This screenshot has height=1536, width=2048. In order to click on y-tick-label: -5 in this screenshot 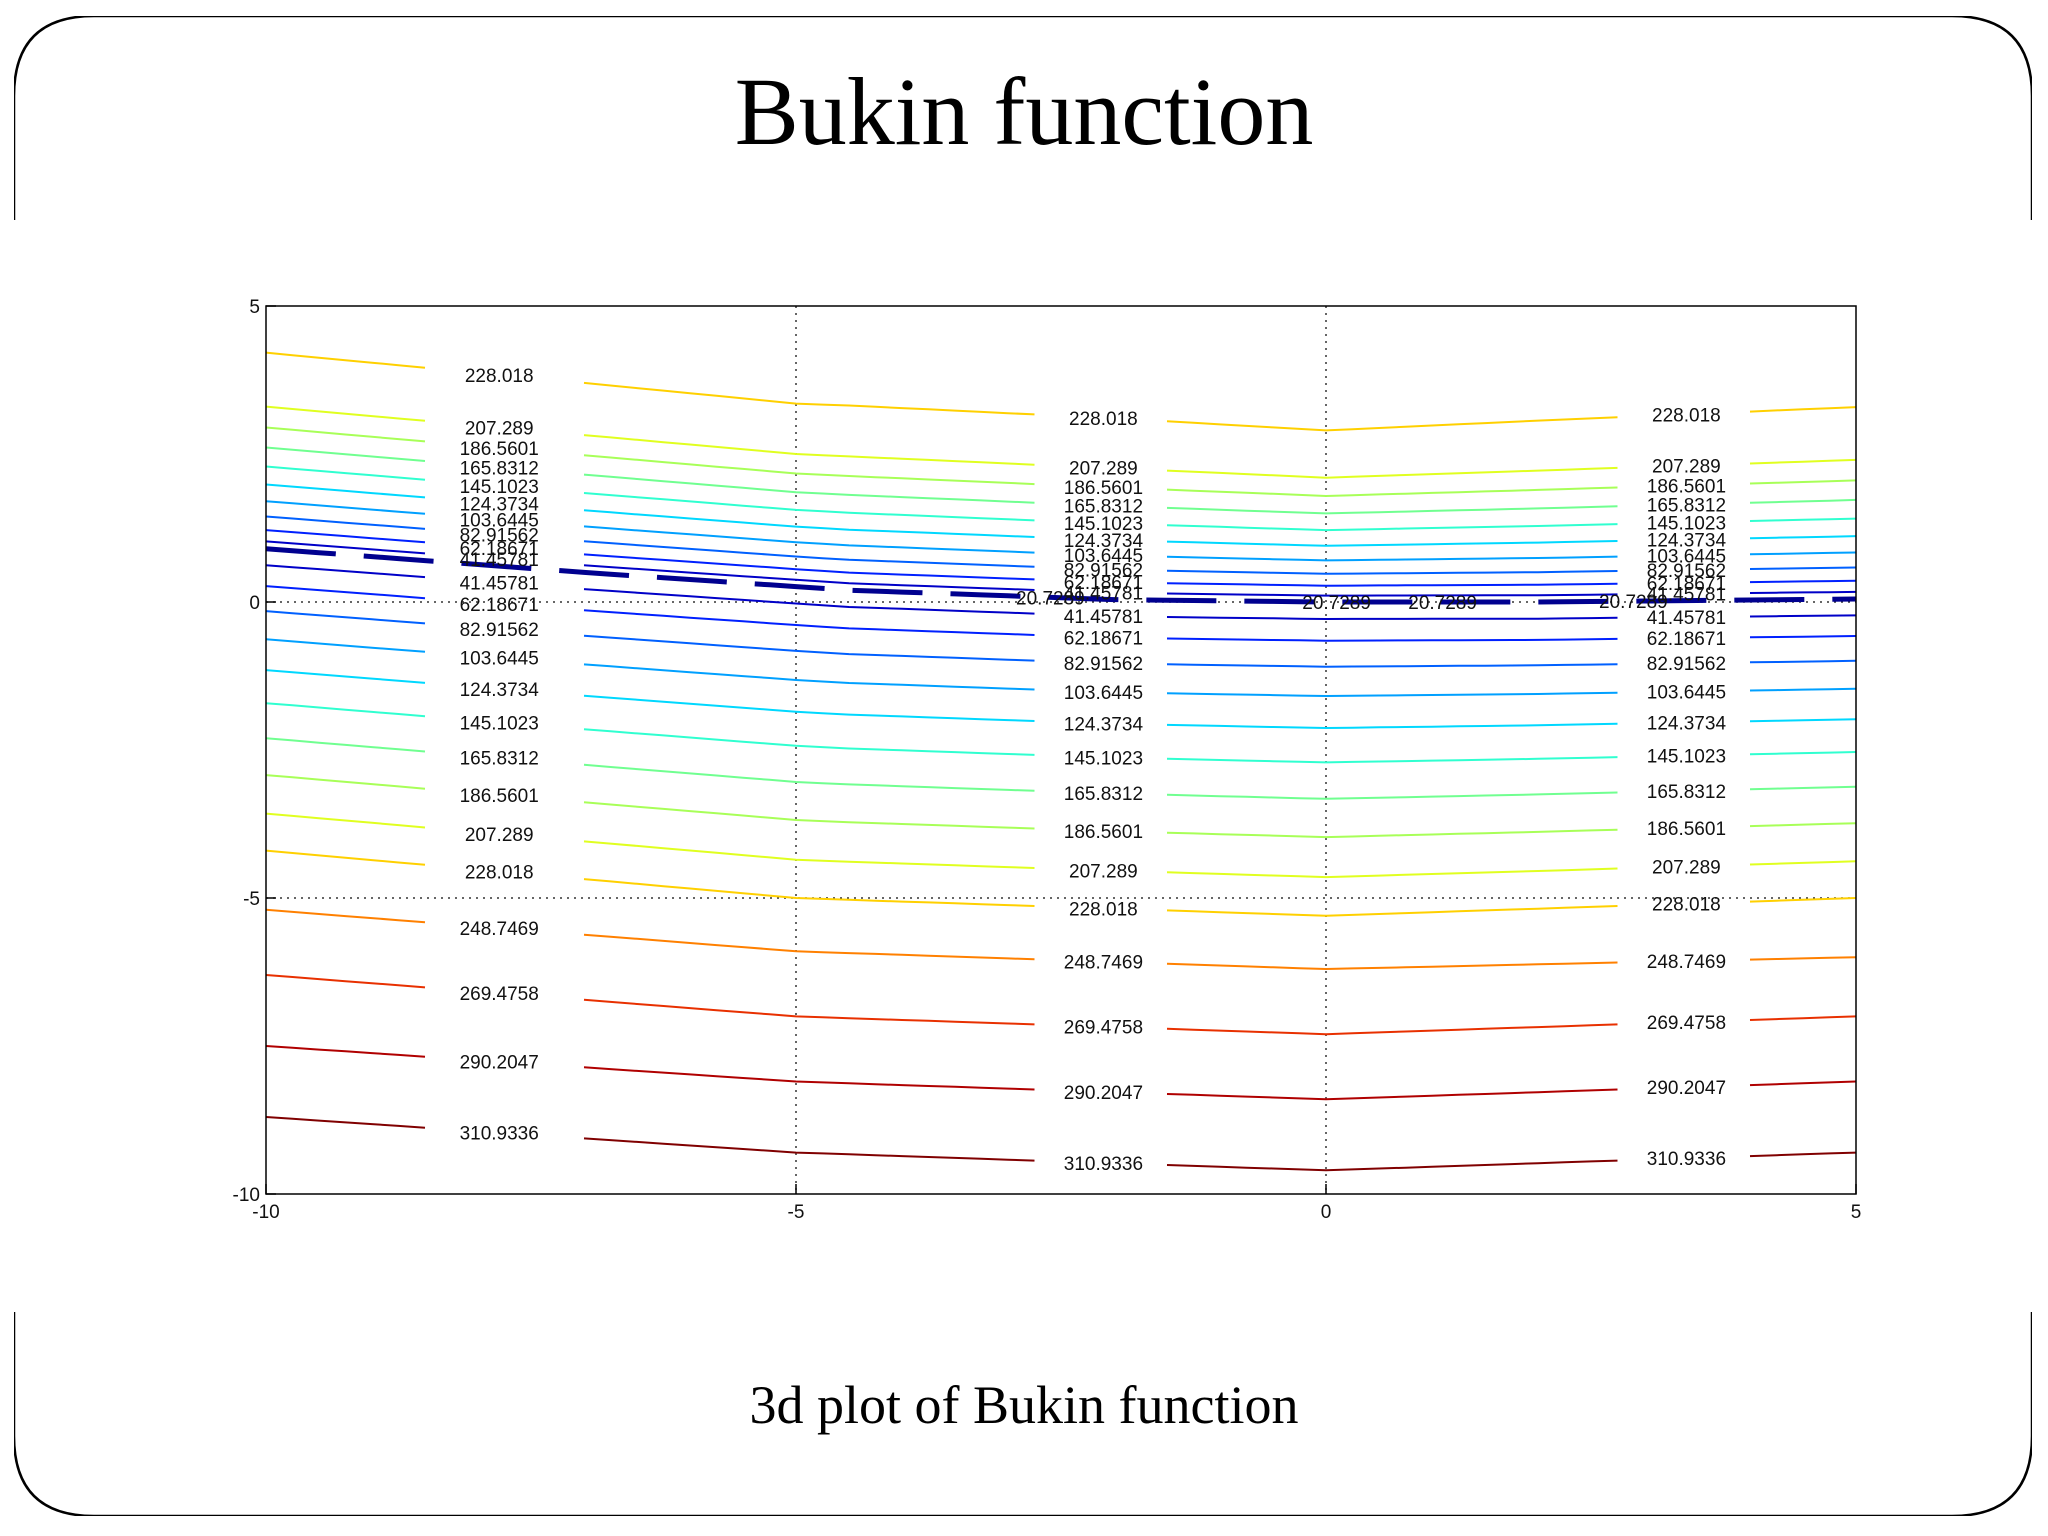, I will do `click(251, 899)`.